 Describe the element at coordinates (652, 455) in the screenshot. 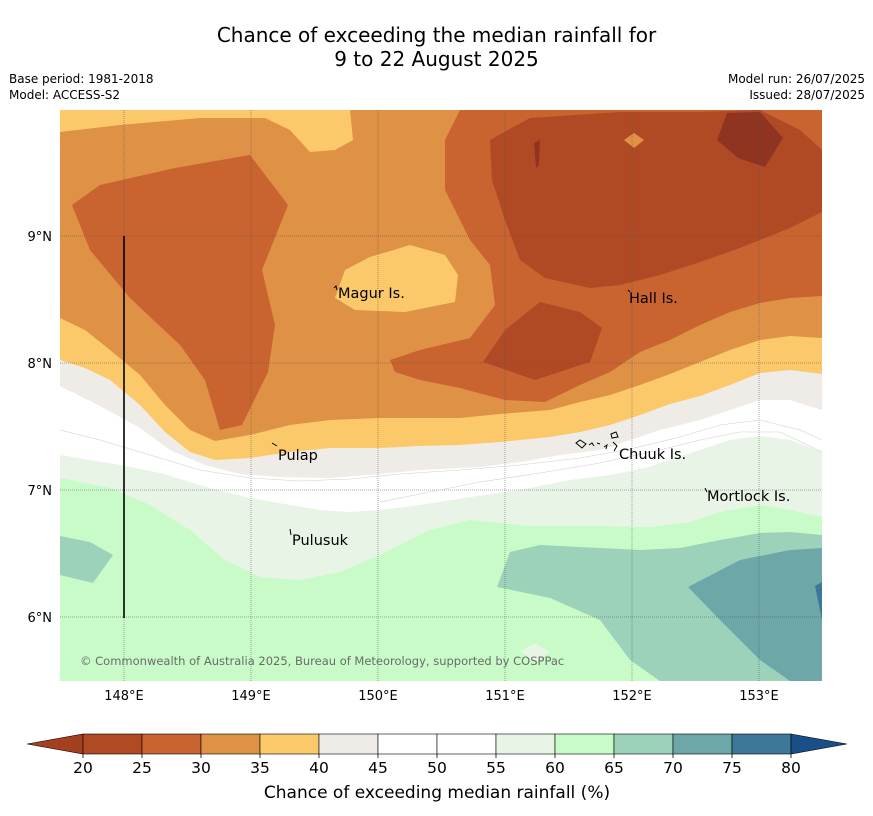

I see `label-chuuk: Chuuk Is.` at that location.